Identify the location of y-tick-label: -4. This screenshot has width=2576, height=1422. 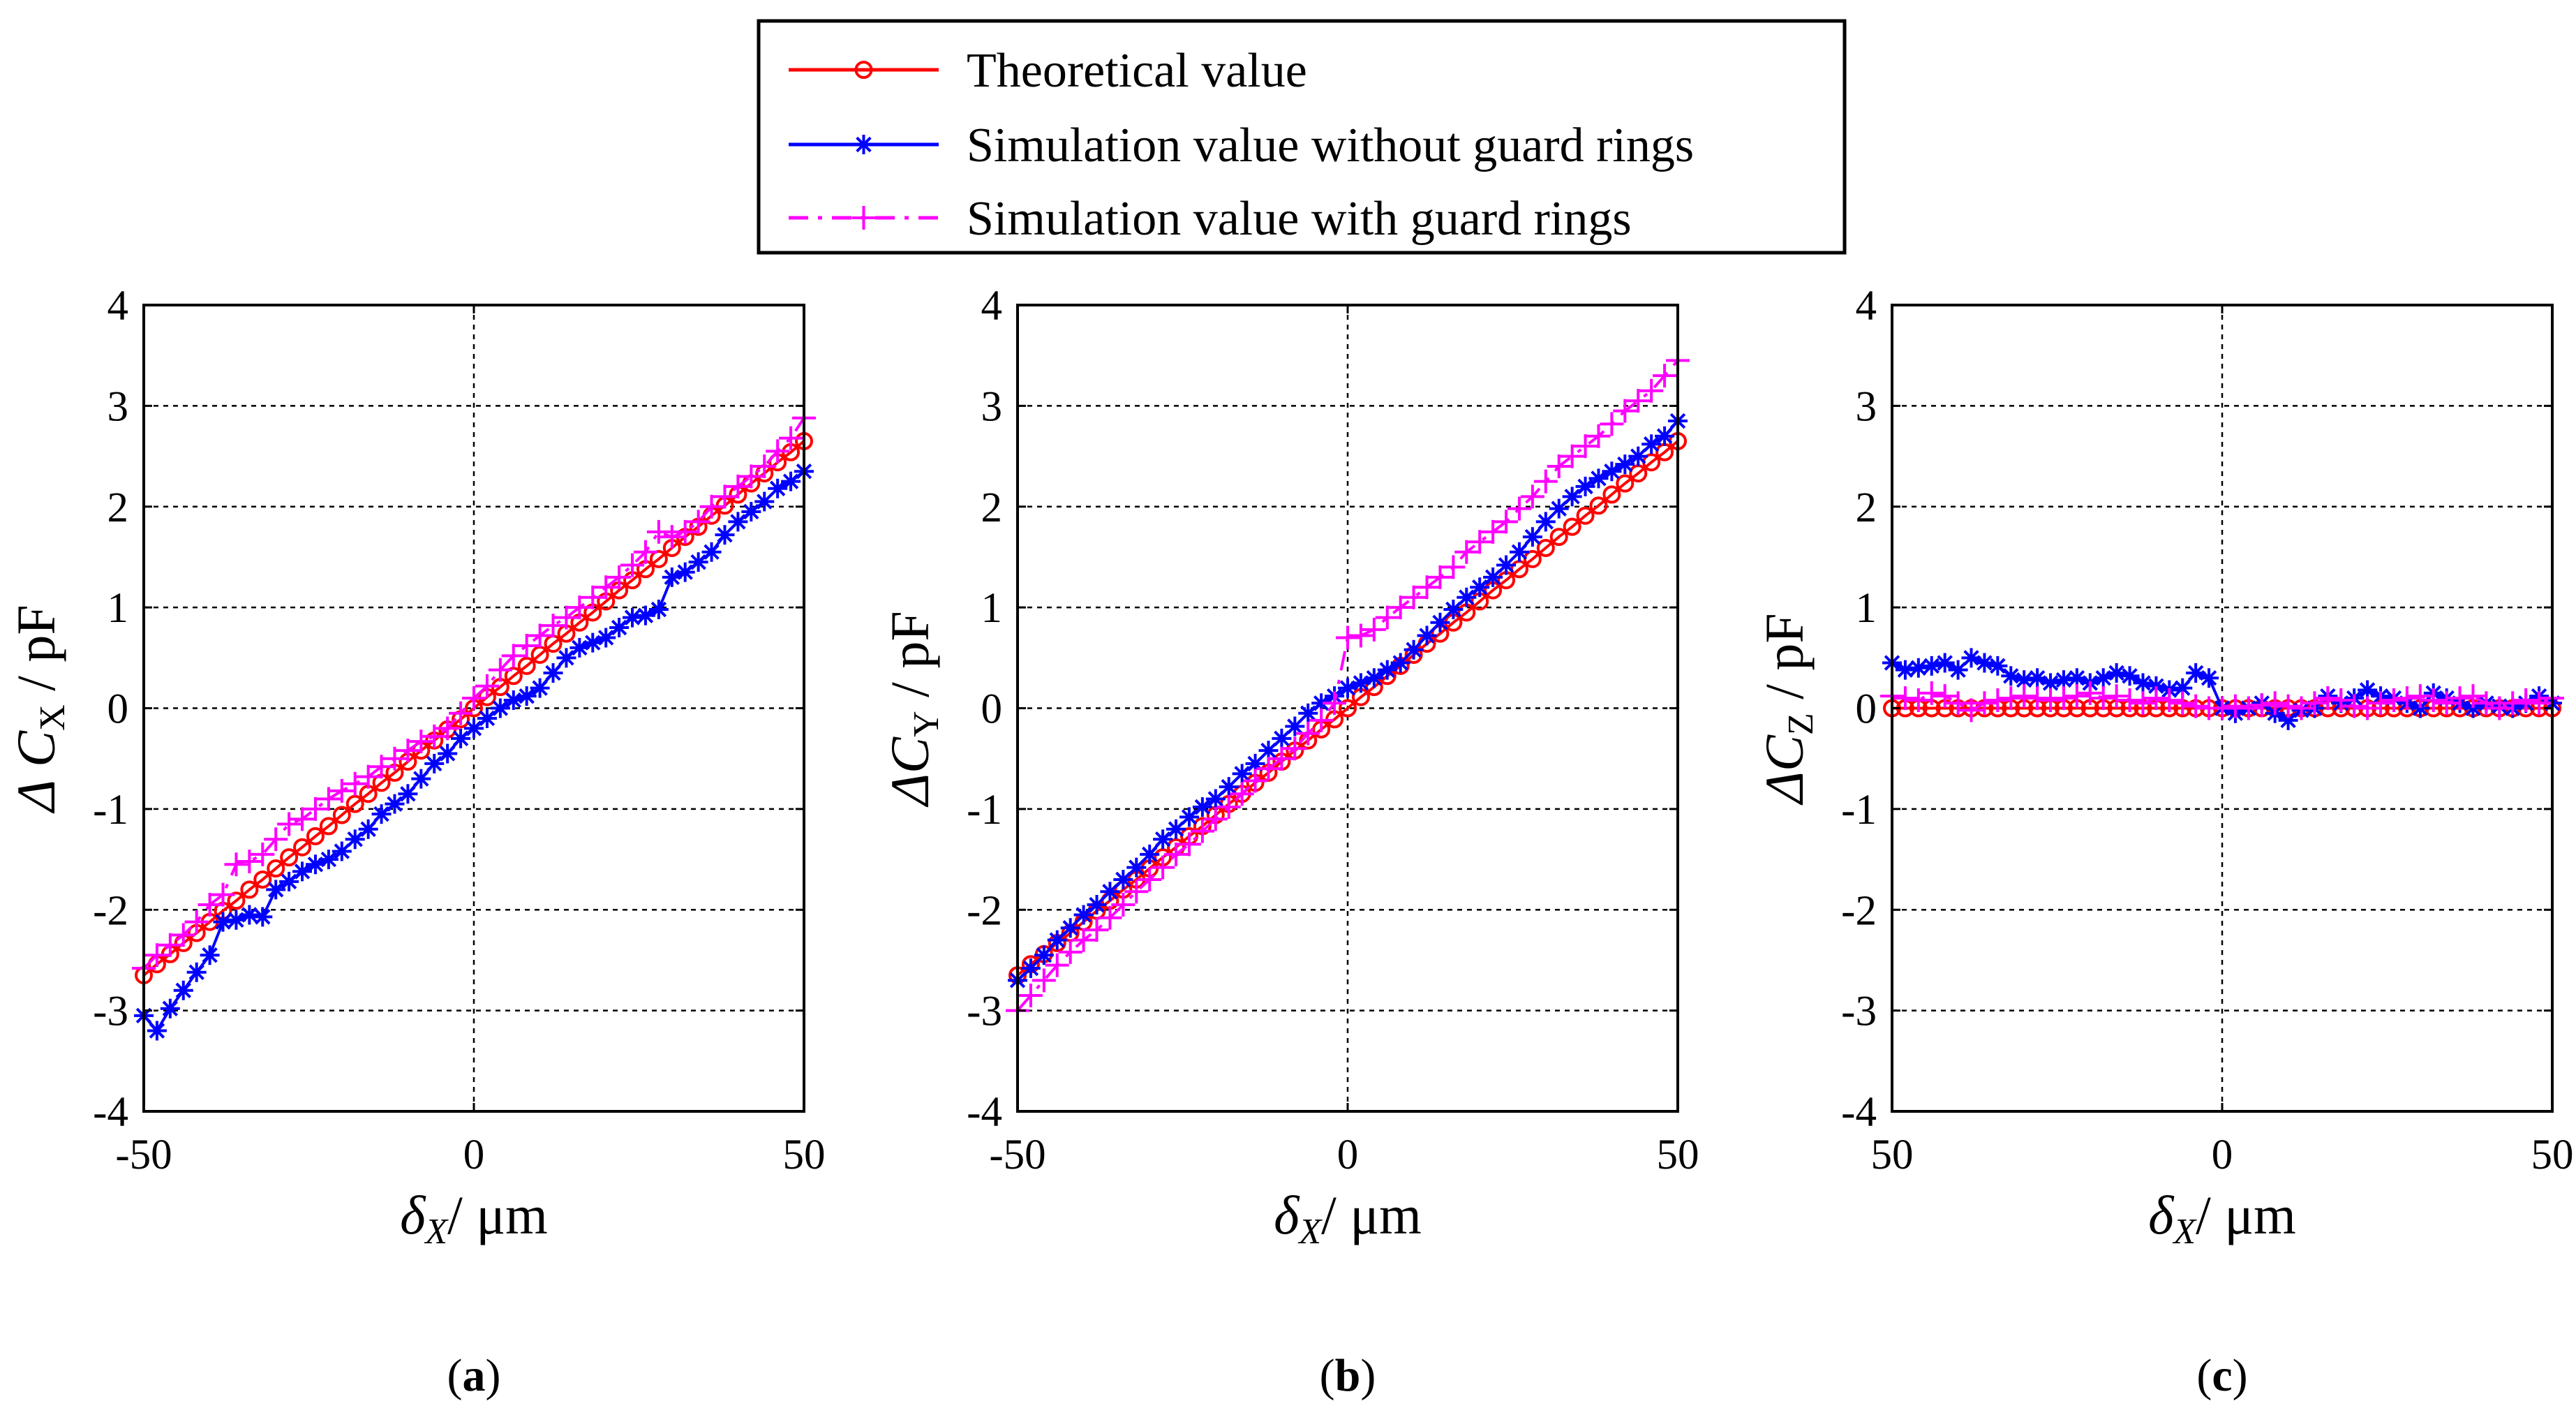
(1859, 1112).